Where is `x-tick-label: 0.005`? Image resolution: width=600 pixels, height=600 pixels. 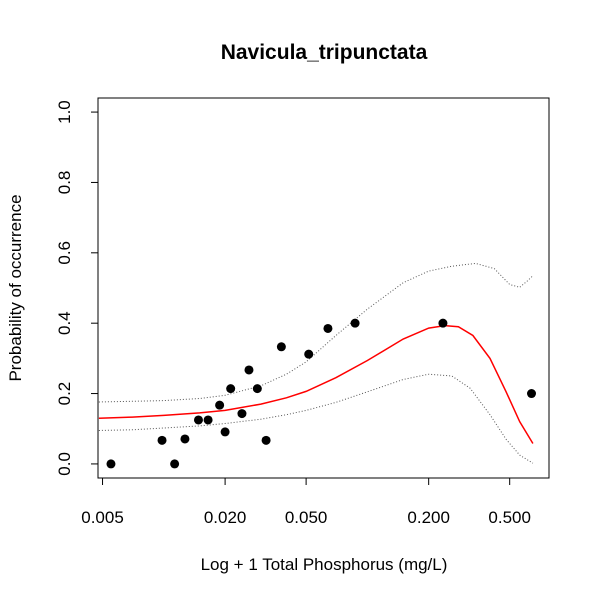
x-tick-label: 0.005 is located at coordinates (102, 517).